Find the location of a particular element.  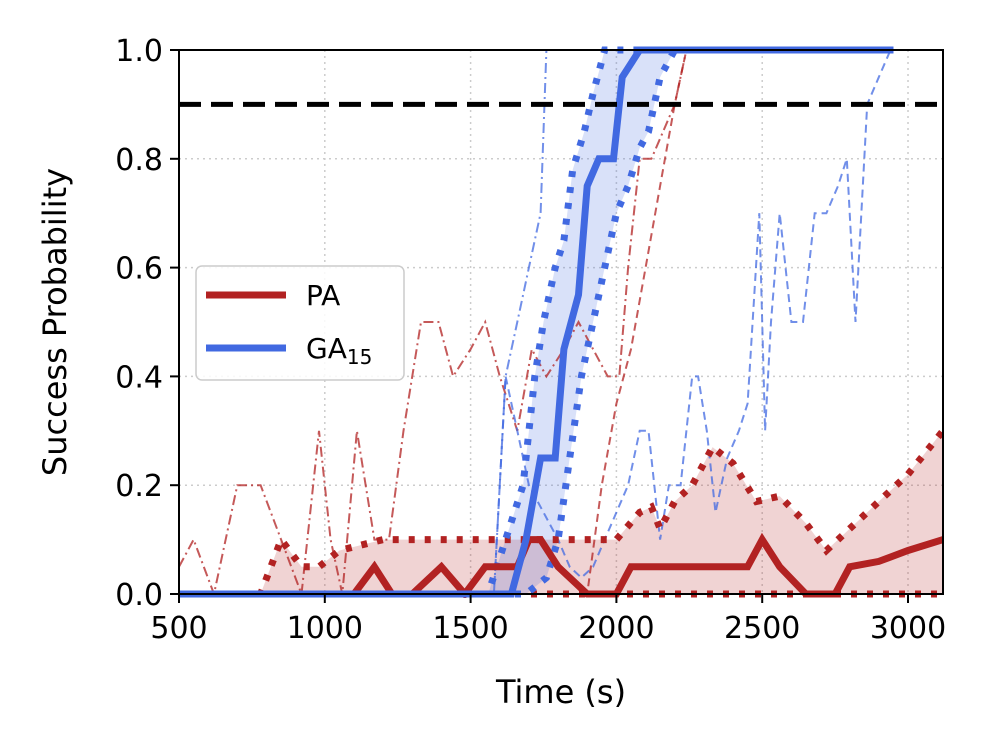

x-axis-label: Time (s) is located at coordinates (560, 692).